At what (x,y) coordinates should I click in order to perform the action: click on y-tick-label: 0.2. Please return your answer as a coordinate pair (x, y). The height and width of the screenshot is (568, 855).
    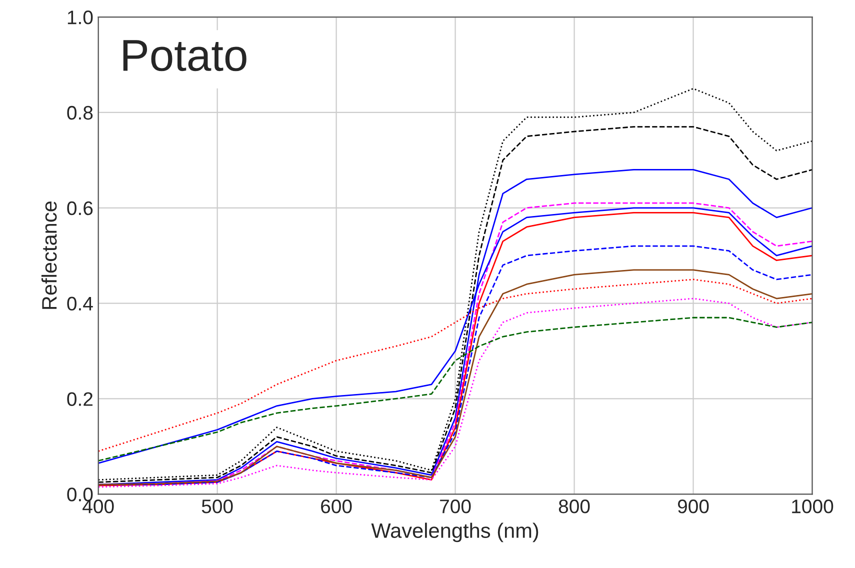
    Looking at the image, I should click on (79, 399).